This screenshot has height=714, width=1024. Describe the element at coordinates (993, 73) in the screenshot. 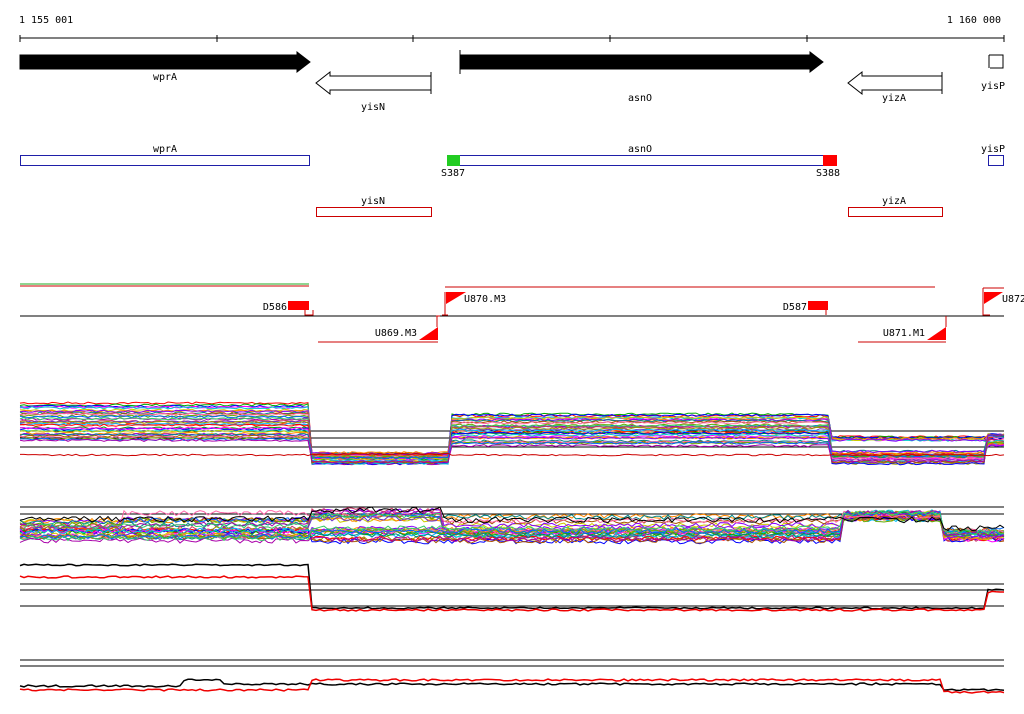

I see `gene-yisP: yisP` at that location.